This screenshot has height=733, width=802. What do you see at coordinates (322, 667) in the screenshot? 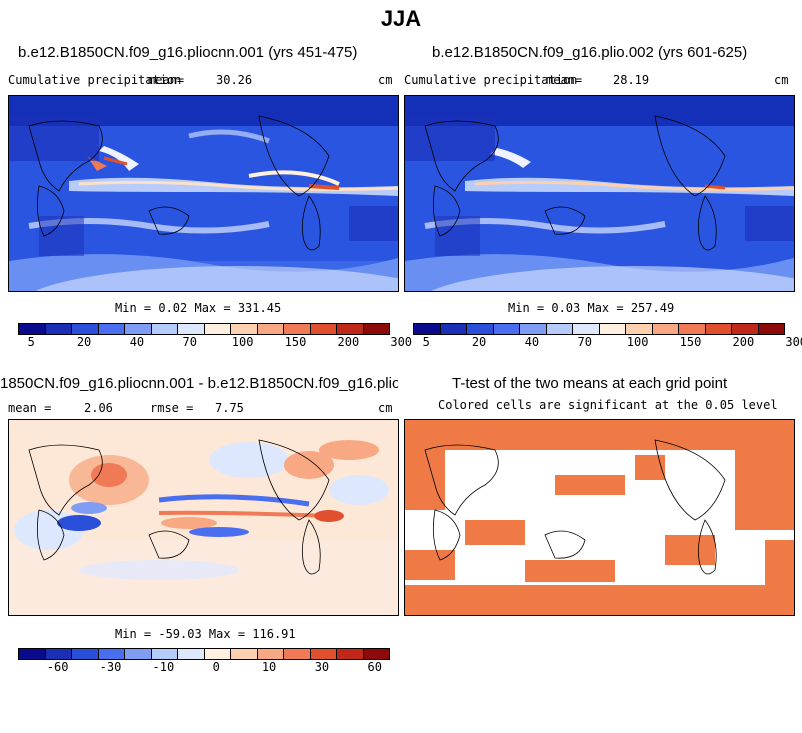
I see `colorbar-tick-label: 30` at bounding box center [322, 667].